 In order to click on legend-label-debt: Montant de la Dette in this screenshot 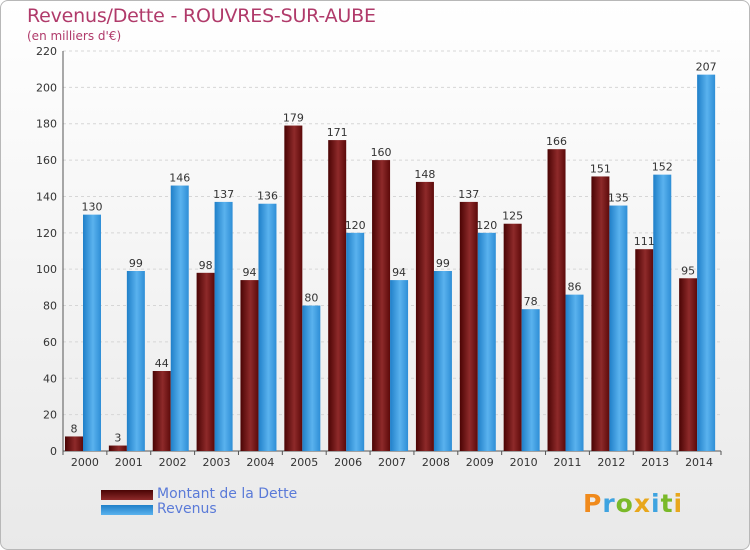, I will do `click(227, 494)`.